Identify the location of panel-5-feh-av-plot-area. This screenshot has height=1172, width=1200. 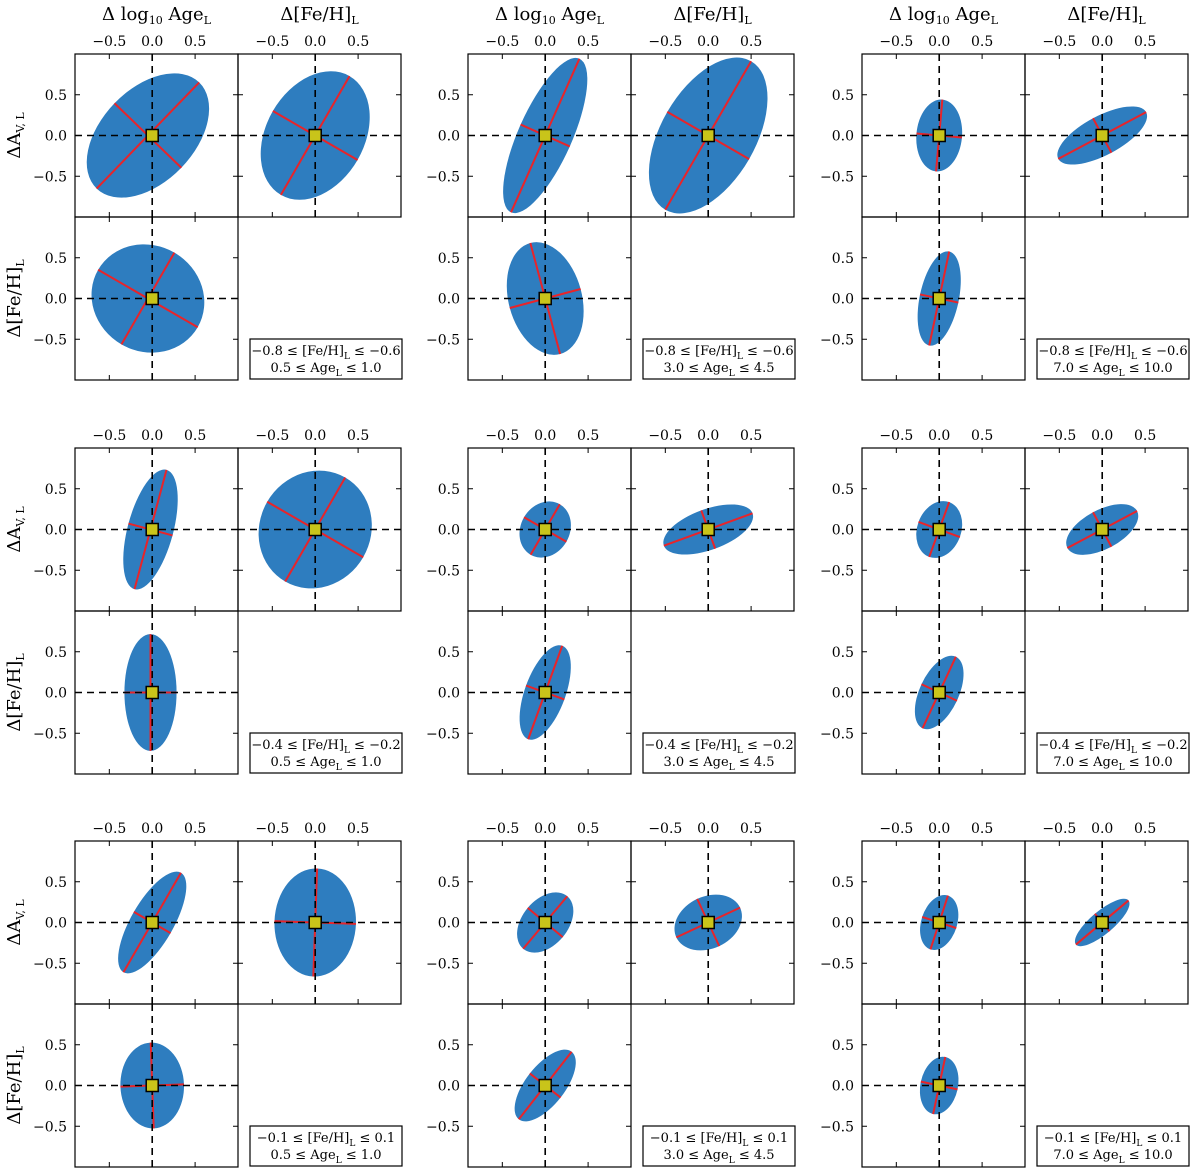
(712, 529).